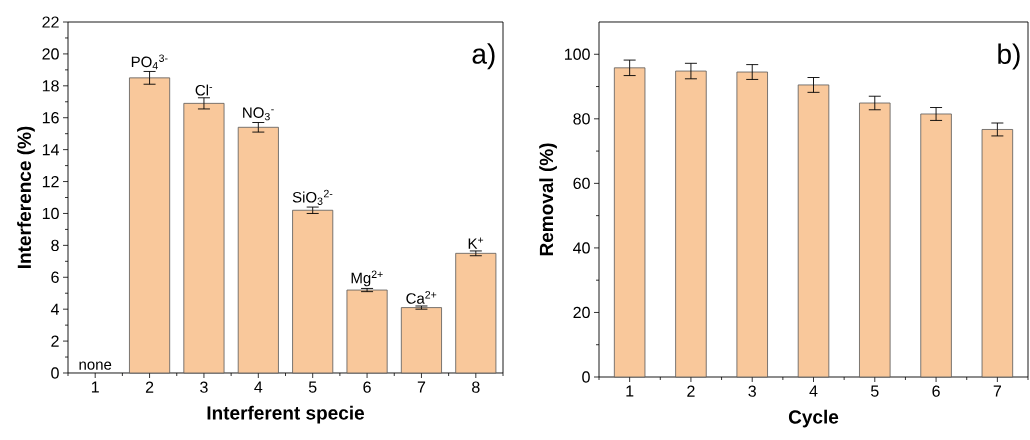 Image resolution: width=1030 pixels, height=440 pixels. What do you see at coordinates (26, 197) in the screenshot?
I see `y-axis-title: Interference (%)` at bounding box center [26, 197].